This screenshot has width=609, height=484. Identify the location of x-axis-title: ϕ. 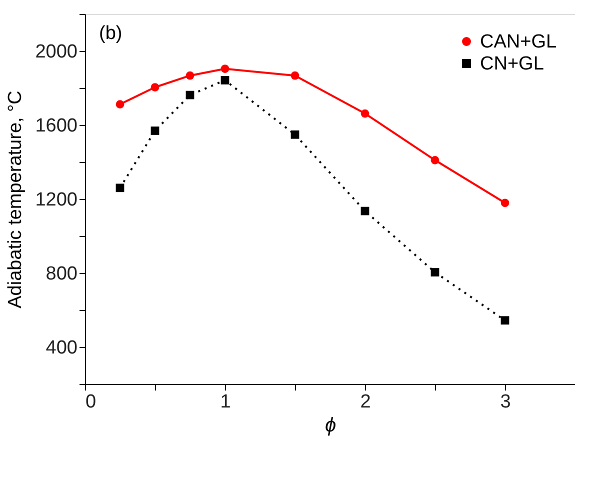
(330, 425).